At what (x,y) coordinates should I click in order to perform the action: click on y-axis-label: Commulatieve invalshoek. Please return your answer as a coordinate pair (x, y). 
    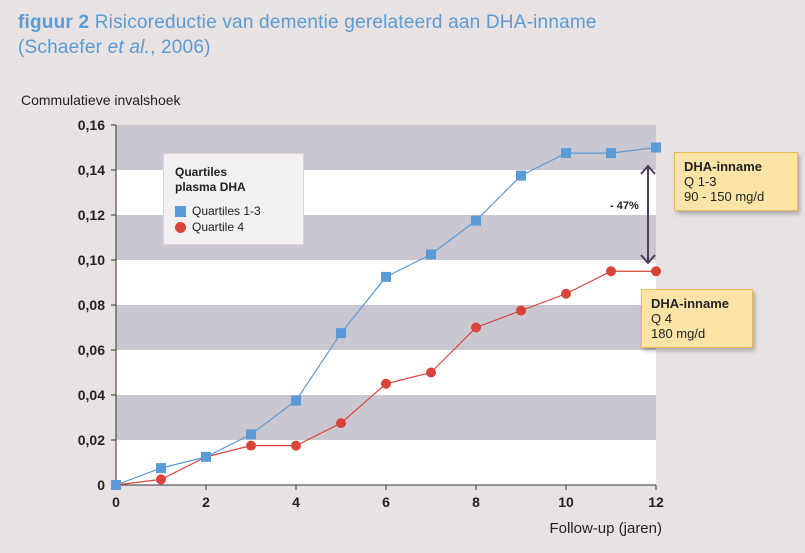
    Looking at the image, I should click on (101, 100).